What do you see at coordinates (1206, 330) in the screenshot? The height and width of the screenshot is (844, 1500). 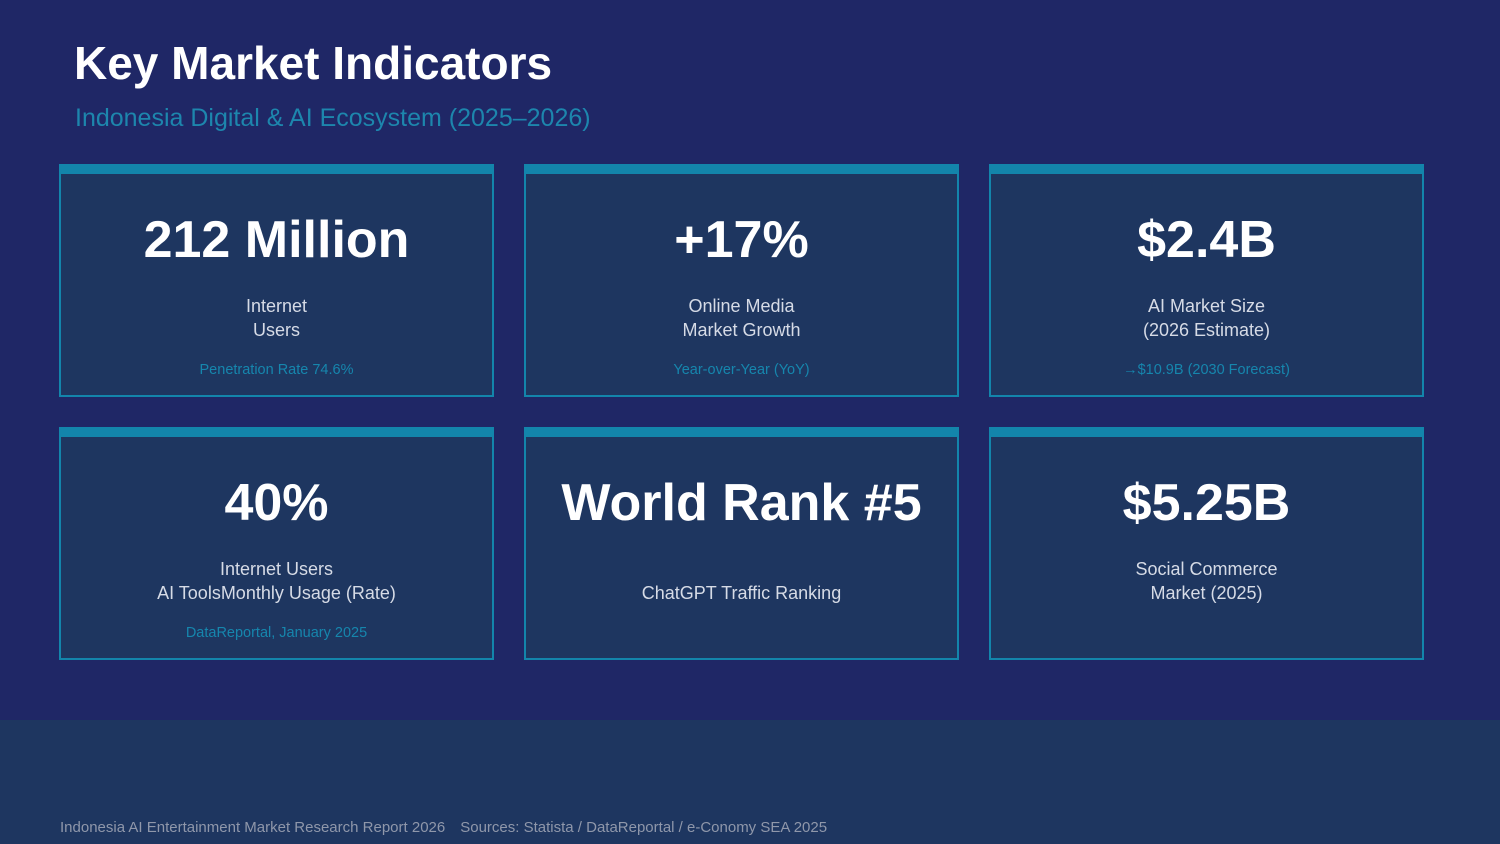 I see `kpi-label-line: (2026 Estimate)` at bounding box center [1206, 330].